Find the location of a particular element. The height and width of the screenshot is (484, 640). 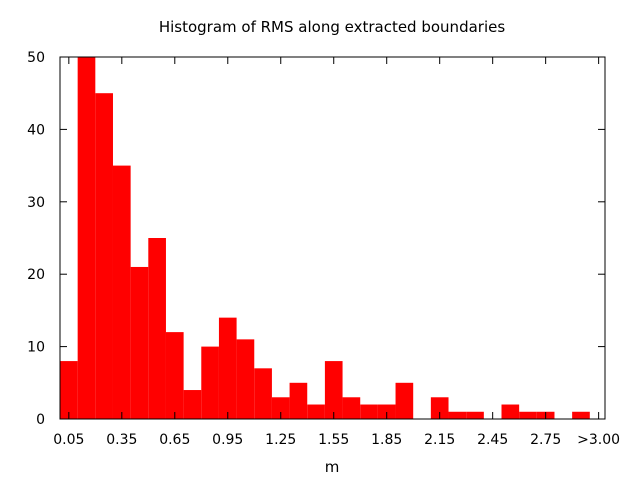

x-tick-label: 2.75 is located at coordinates (545, 440).